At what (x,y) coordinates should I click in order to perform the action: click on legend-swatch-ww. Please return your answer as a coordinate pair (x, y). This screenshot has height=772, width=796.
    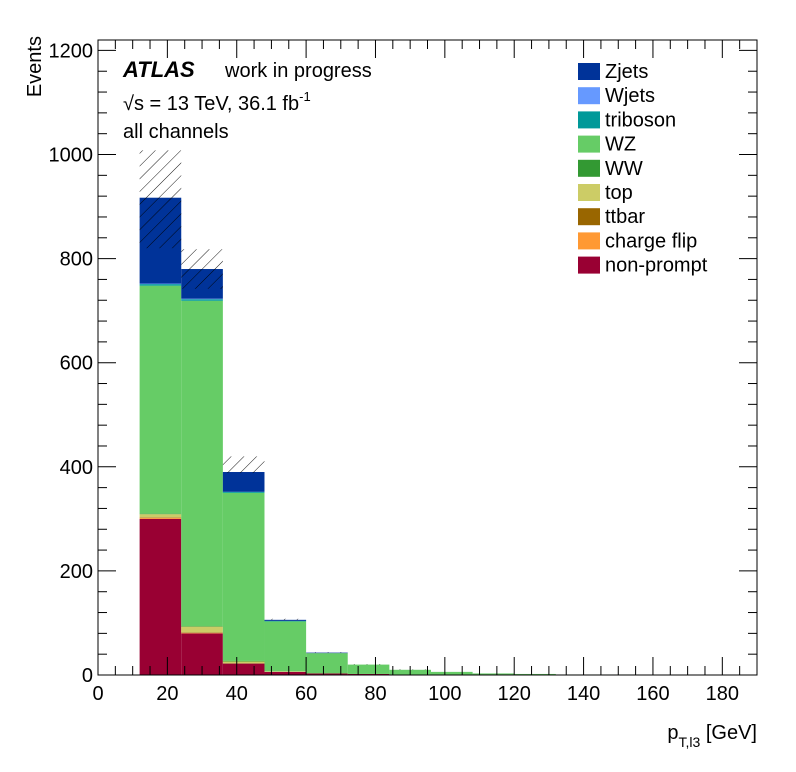
    Looking at the image, I should click on (589, 168).